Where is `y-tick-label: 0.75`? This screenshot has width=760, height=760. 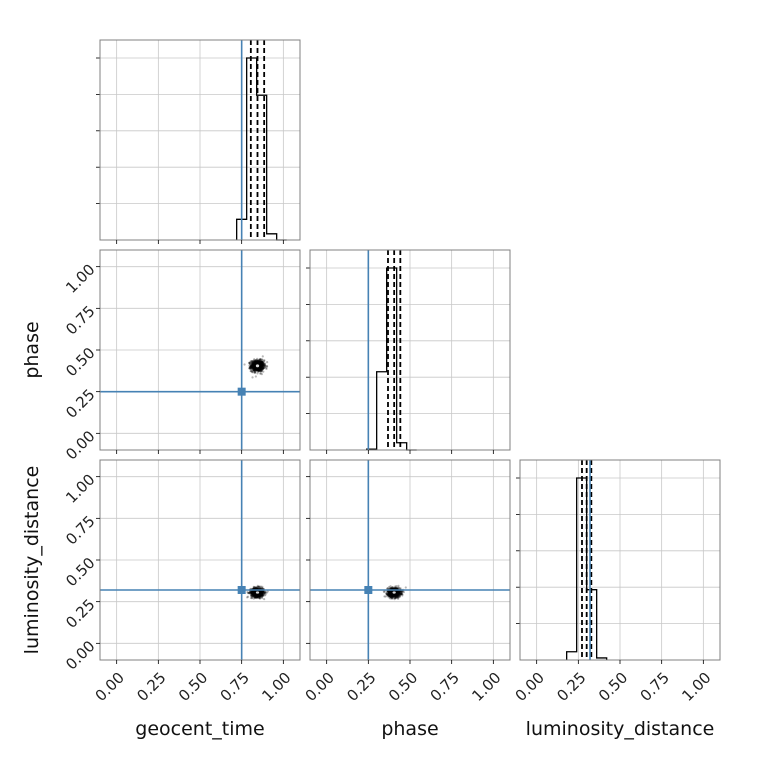
y-tick-label: 0.75 is located at coordinates (80, 530).